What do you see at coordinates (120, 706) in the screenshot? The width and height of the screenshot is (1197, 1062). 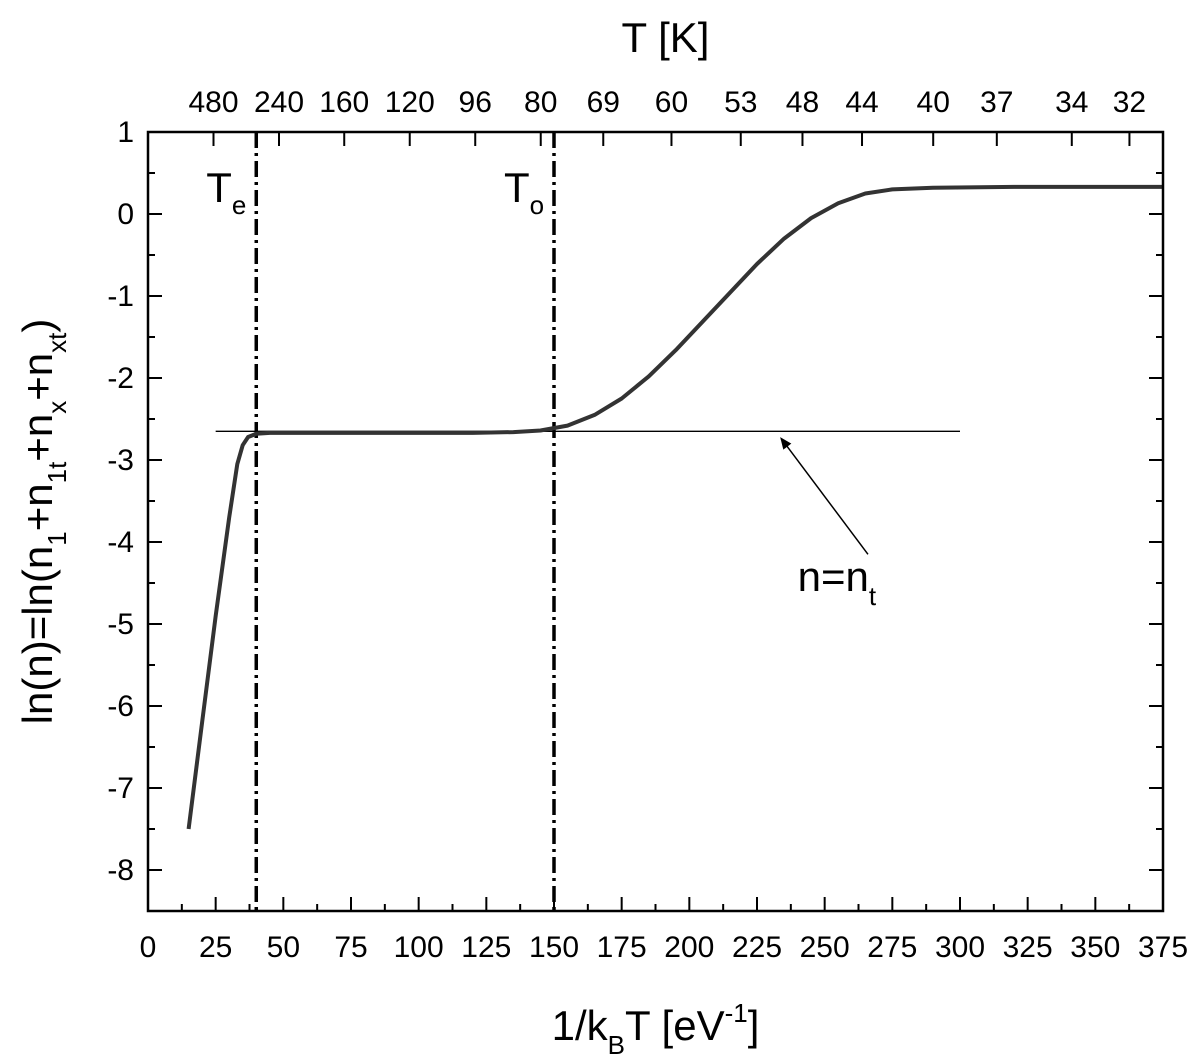 I see `y-tick-label: -6` at bounding box center [120, 706].